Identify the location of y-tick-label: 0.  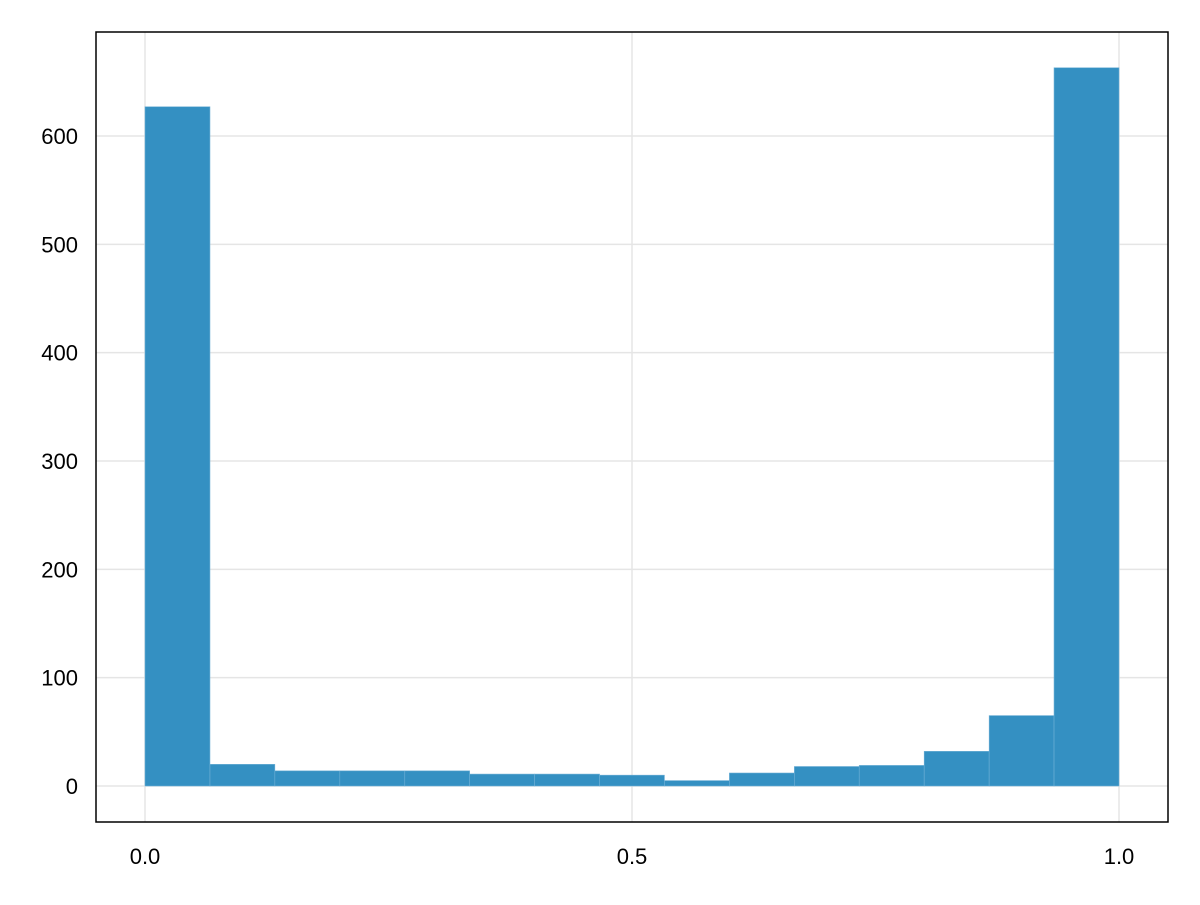
(72, 786).